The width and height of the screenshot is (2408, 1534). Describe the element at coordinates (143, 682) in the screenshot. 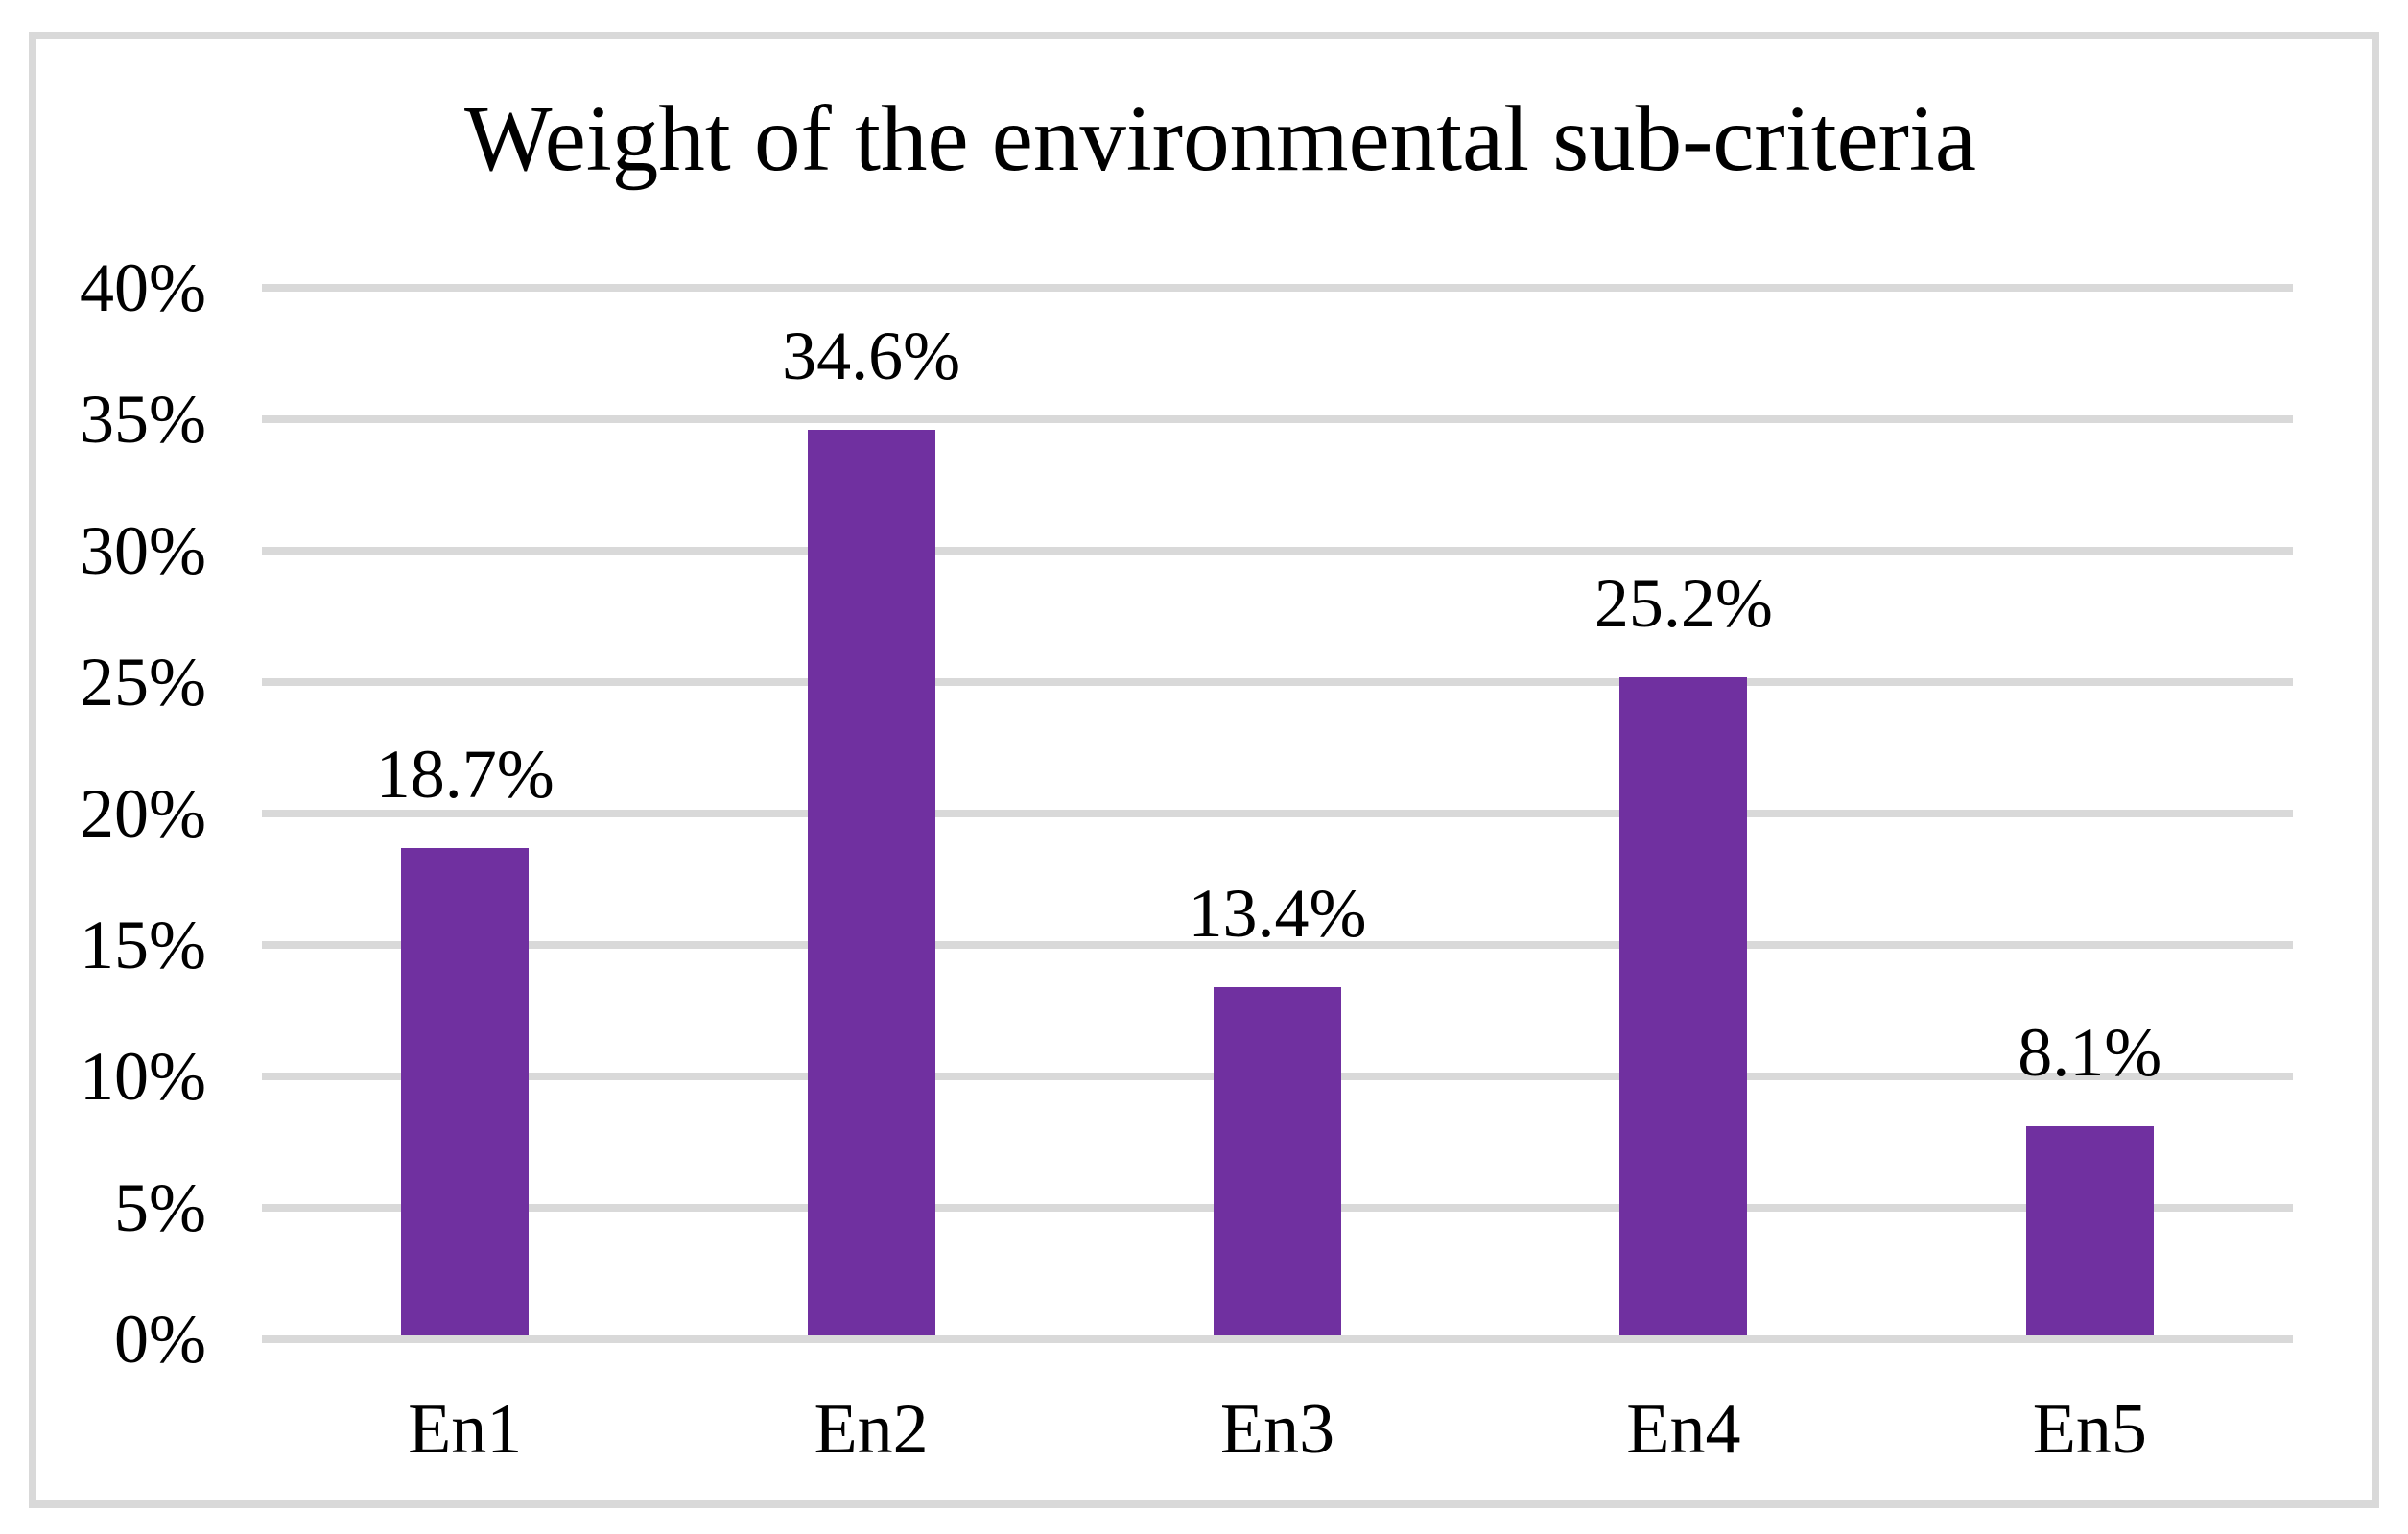

I see `y-axis-tick-label: 25%` at that location.